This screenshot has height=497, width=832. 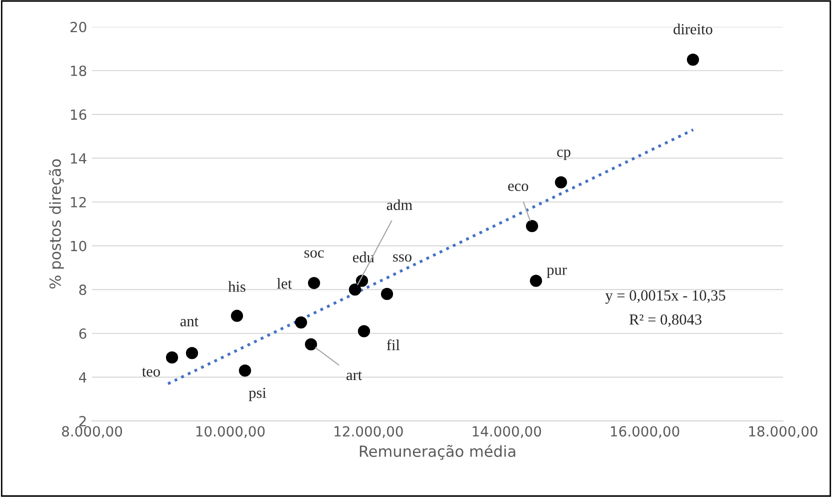 I want to click on annotation: edu, so click(x=363, y=257).